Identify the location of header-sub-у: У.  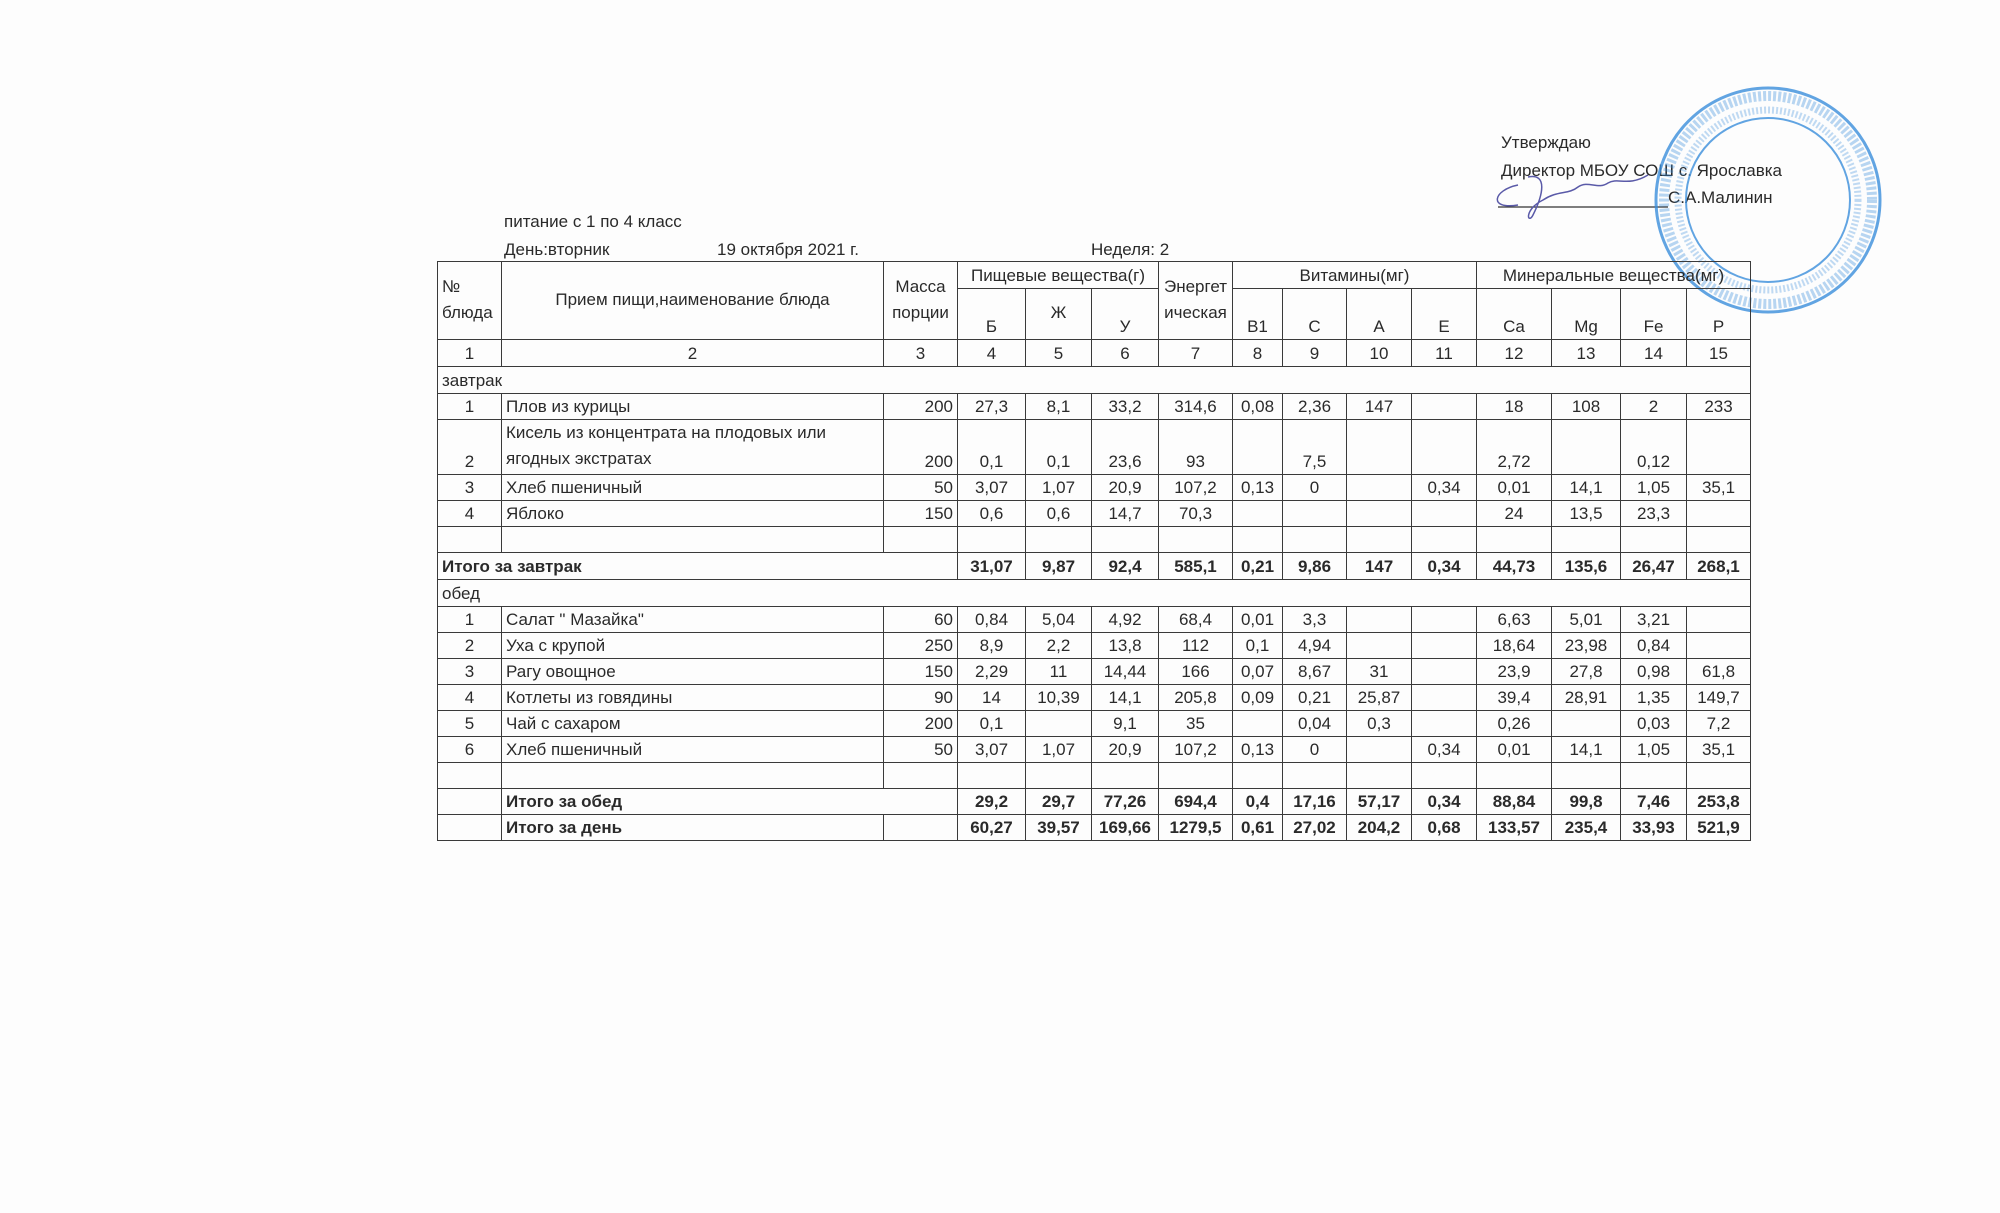
(1125, 314).